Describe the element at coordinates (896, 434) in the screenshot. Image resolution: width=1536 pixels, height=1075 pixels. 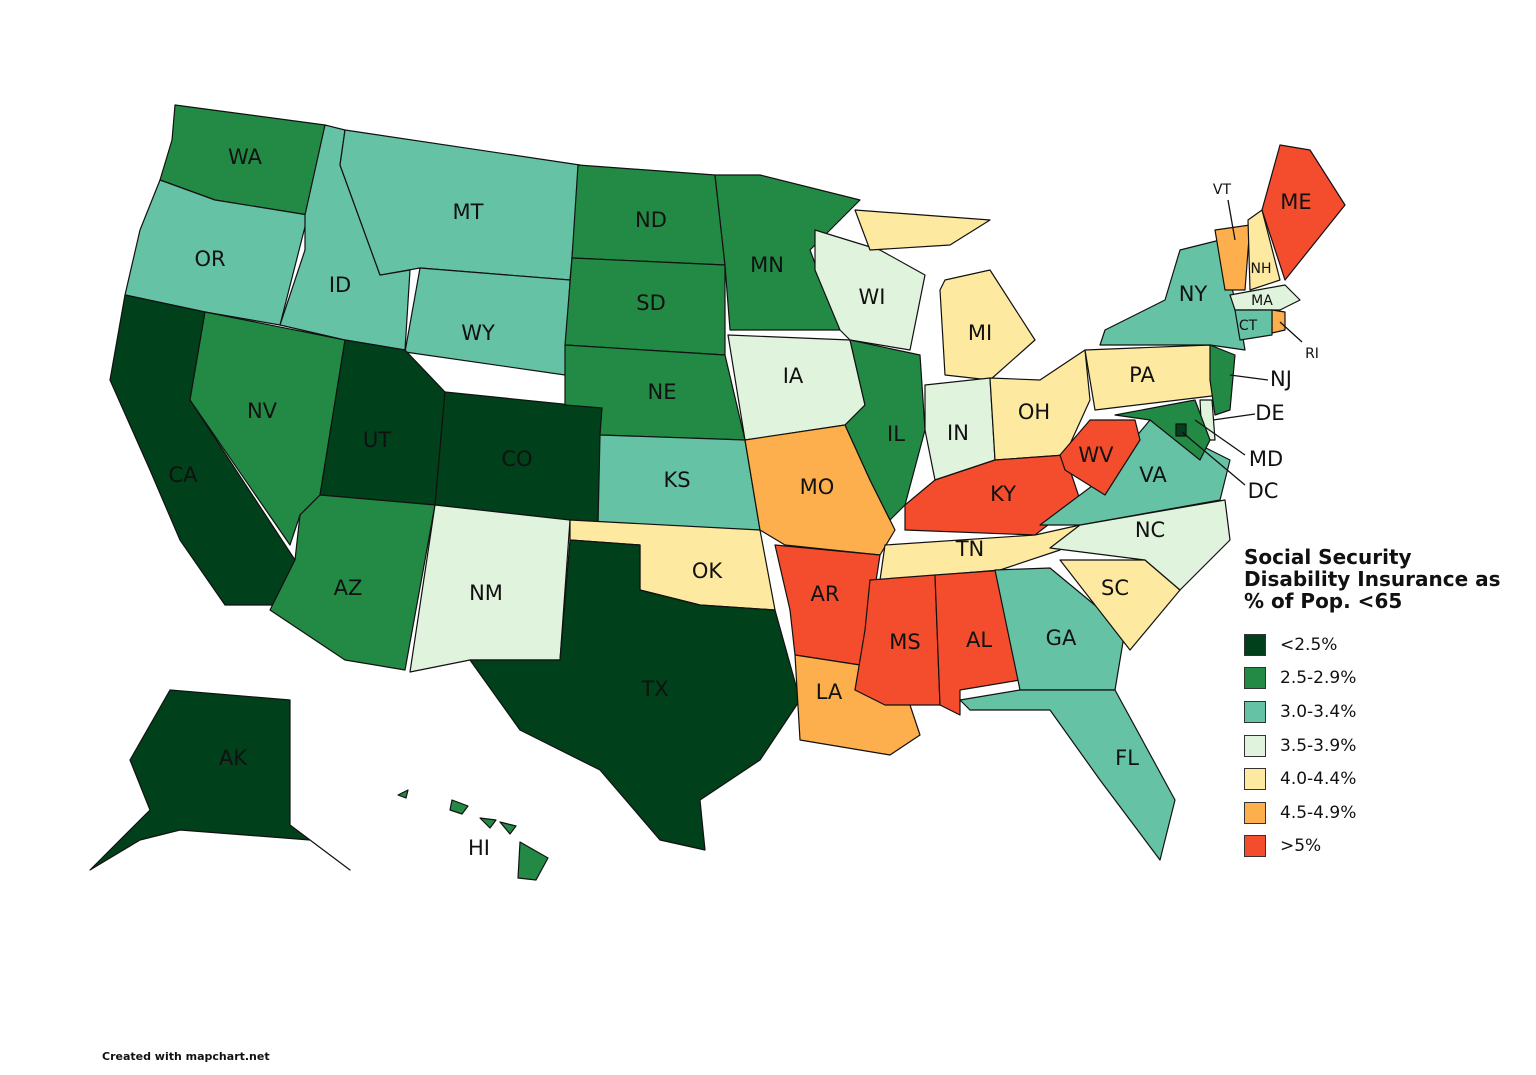
I see `state-label: IL` at that location.